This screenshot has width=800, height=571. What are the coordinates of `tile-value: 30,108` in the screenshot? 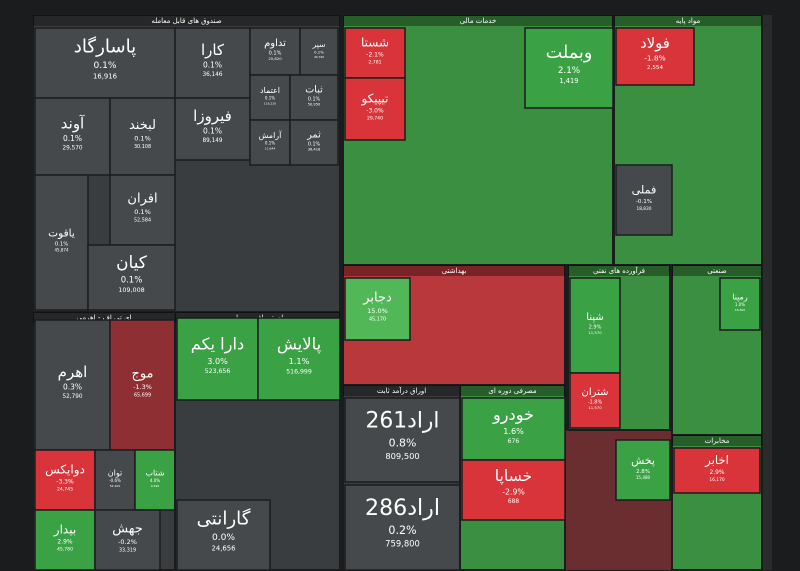 It's located at (142, 147).